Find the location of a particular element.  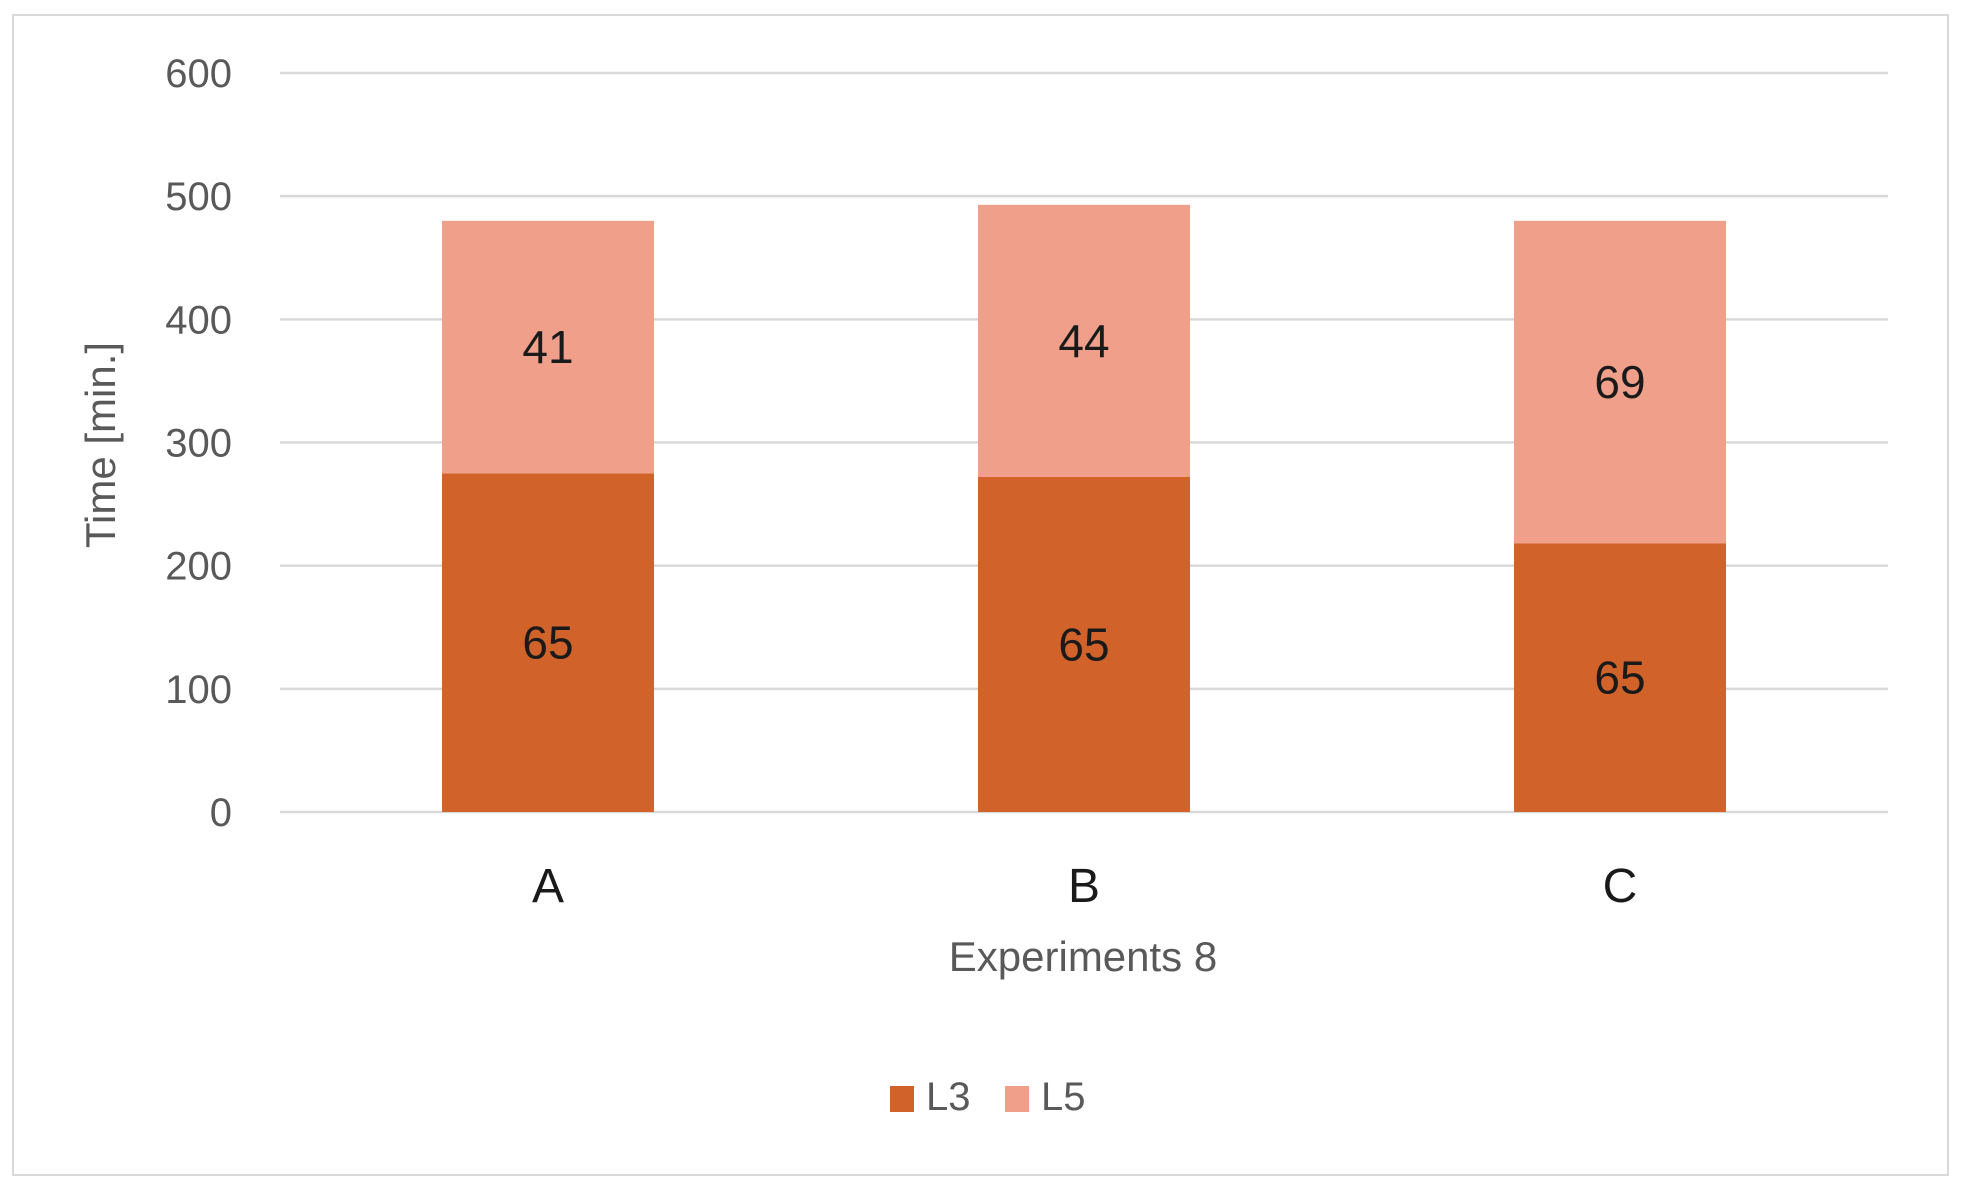

y-tick-label: 200 is located at coordinates (198, 567).